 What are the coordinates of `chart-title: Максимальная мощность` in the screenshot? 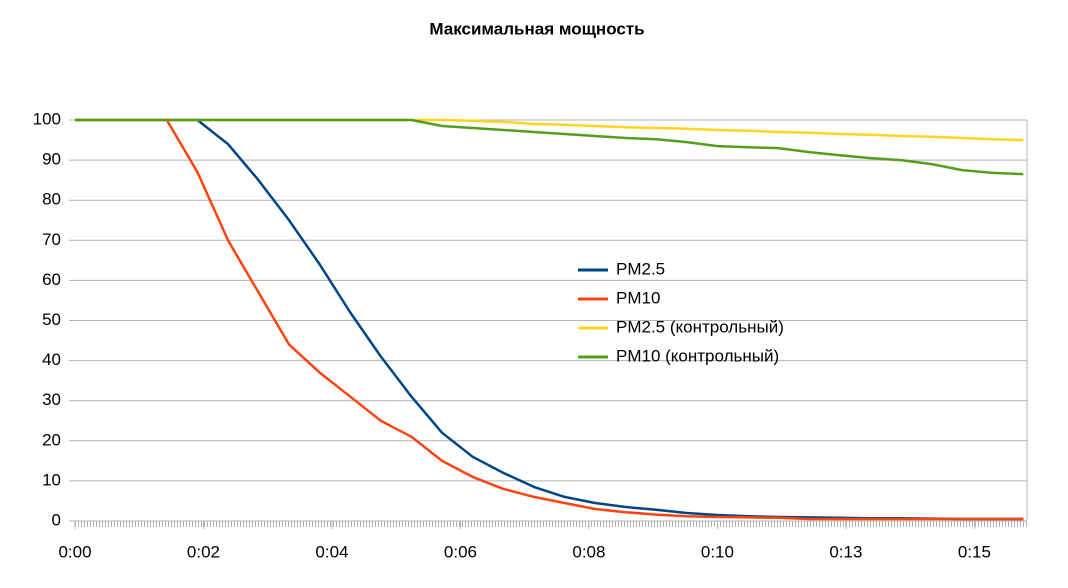 It's located at (536, 28).